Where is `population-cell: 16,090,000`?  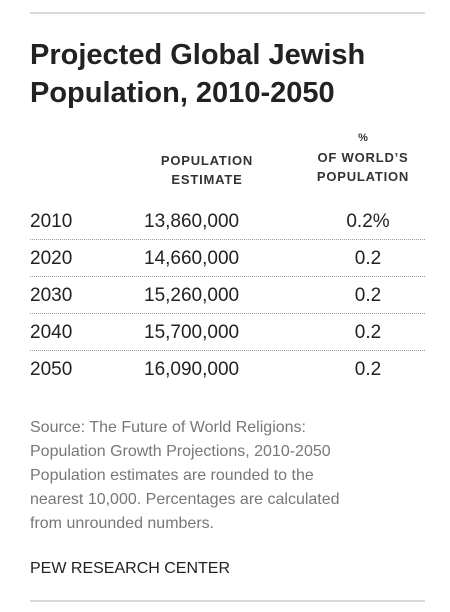
population-cell: 16,090,000 is located at coordinates (192, 369).